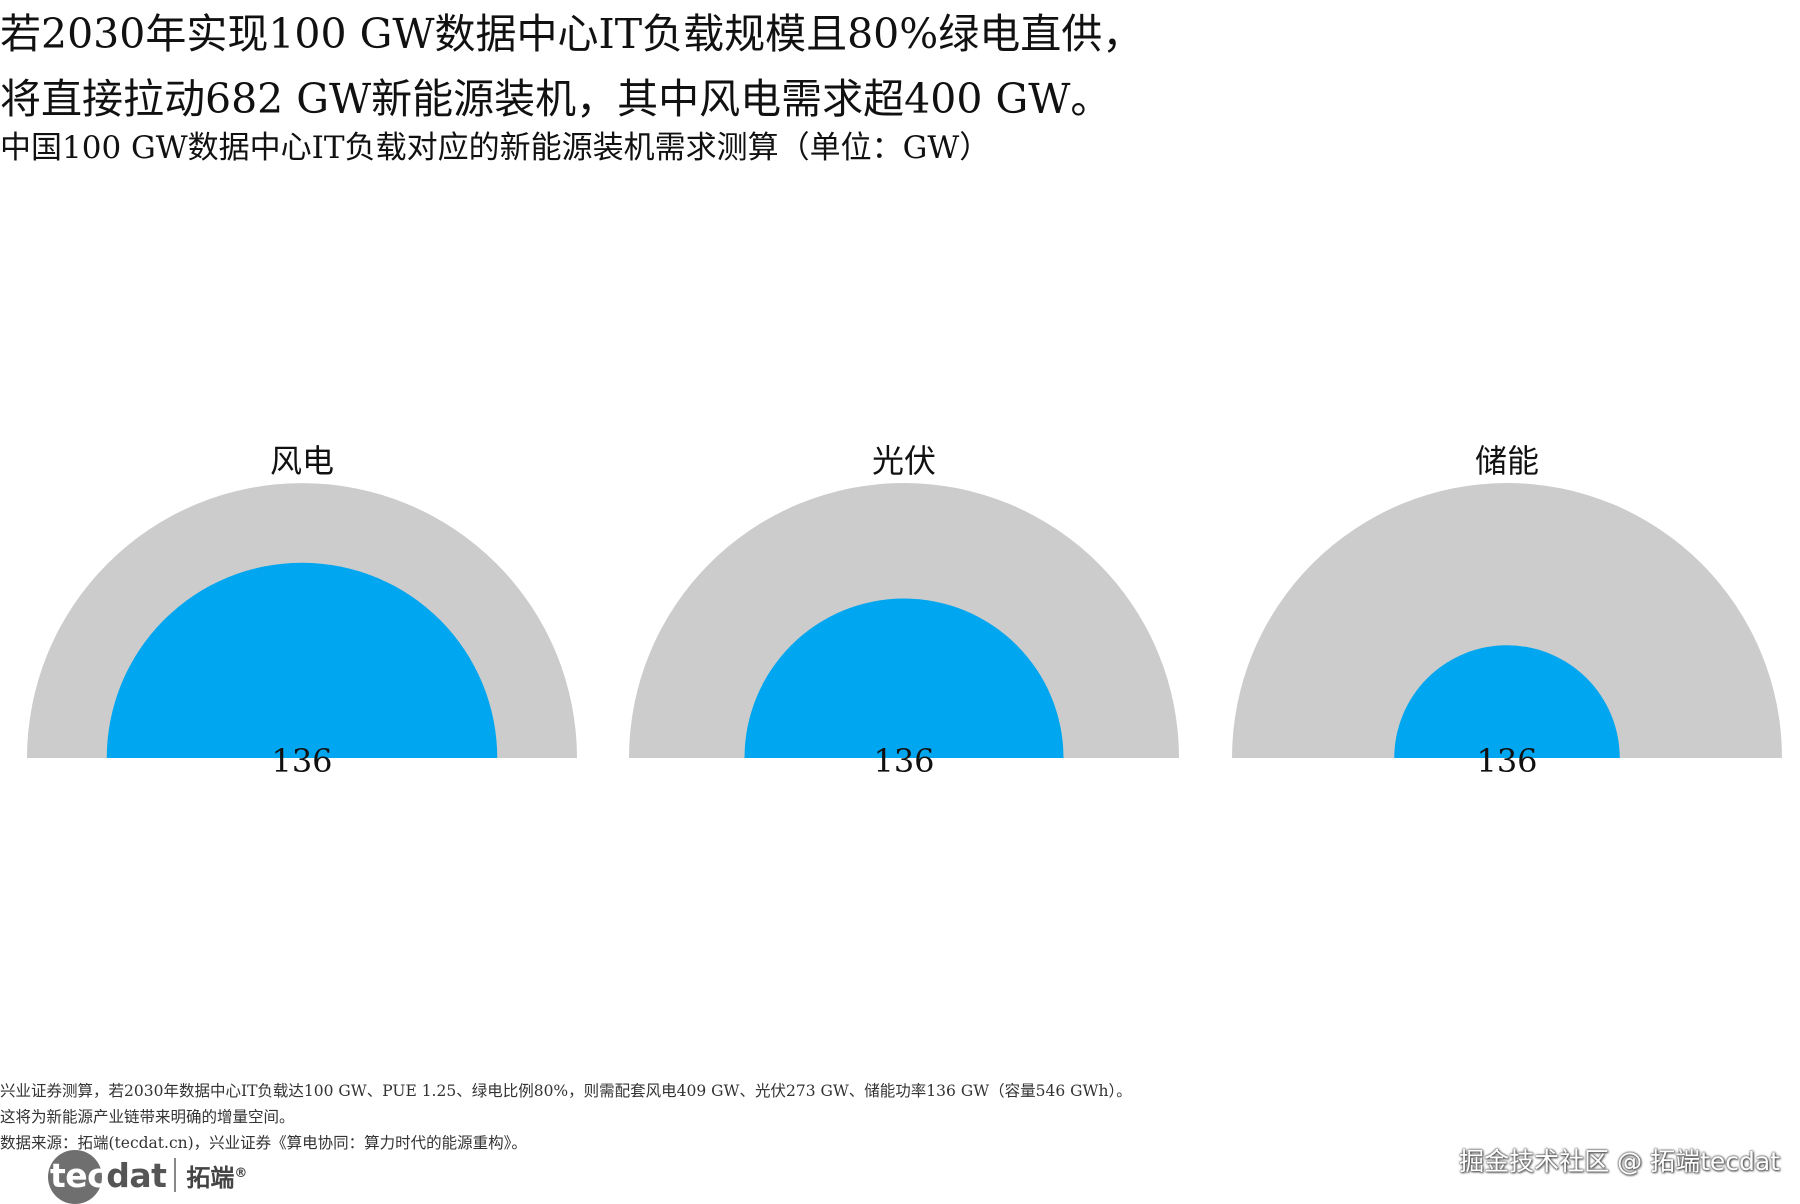  What do you see at coordinates (302, 461) in the screenshot?
I see `gauge-category-label: 风电` at bounding box center [302, 461].